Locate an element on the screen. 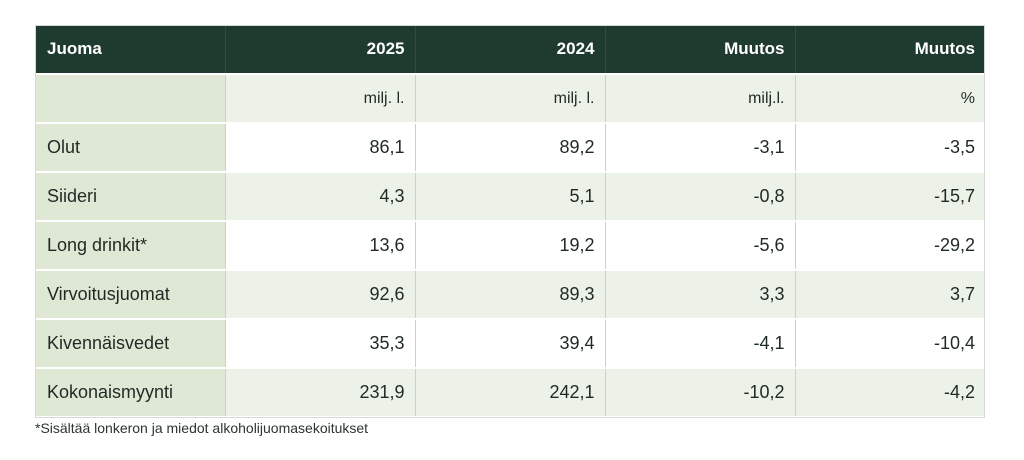  units-row: milj. l. milj. l. milj.l. % is located at coordinates (510, 98).